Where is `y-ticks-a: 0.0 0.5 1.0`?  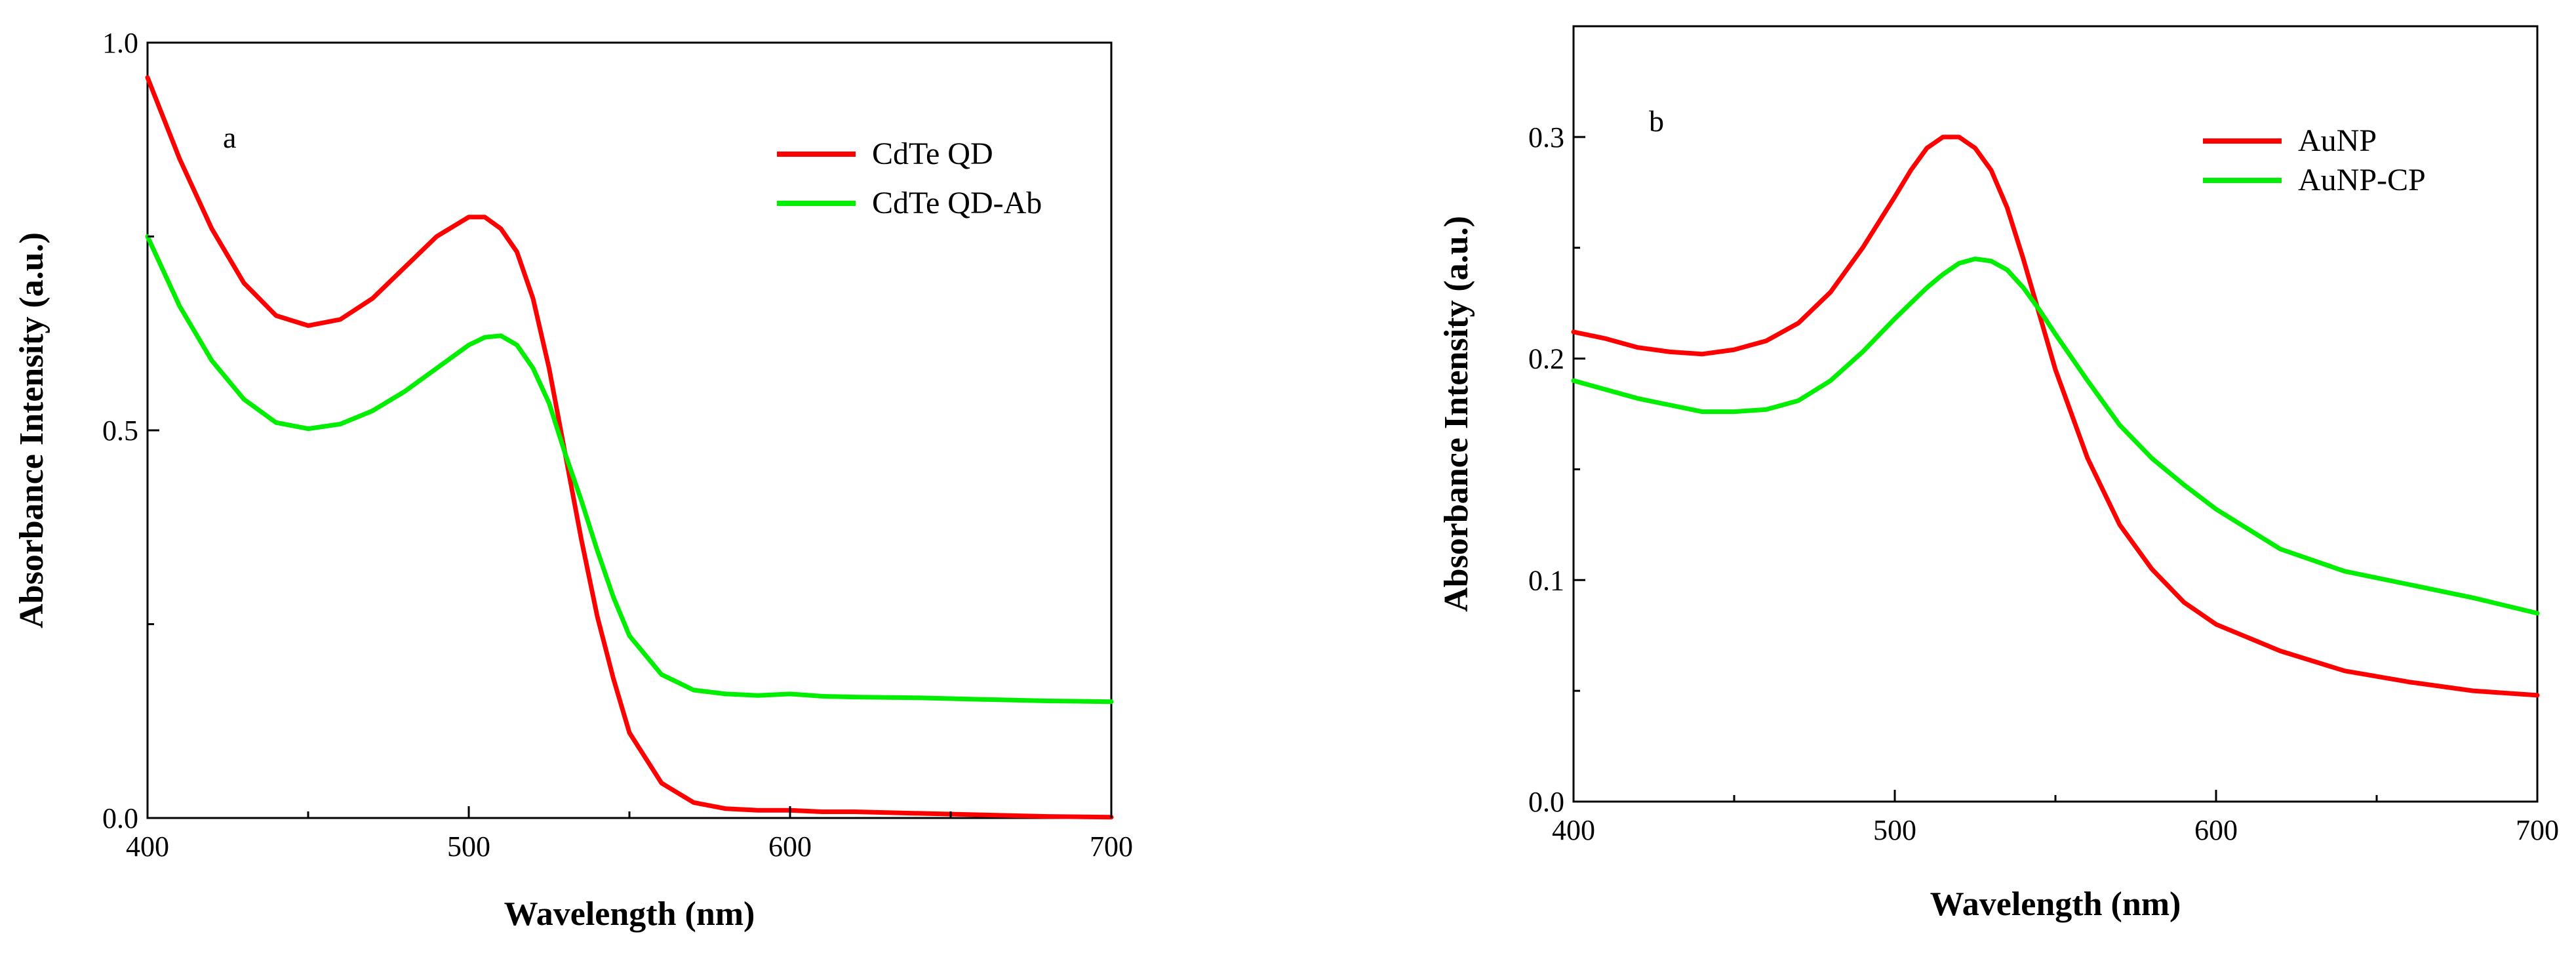 y-ticks-a: 0.0 0.5 1.0 is located at coordinates (130, 430).